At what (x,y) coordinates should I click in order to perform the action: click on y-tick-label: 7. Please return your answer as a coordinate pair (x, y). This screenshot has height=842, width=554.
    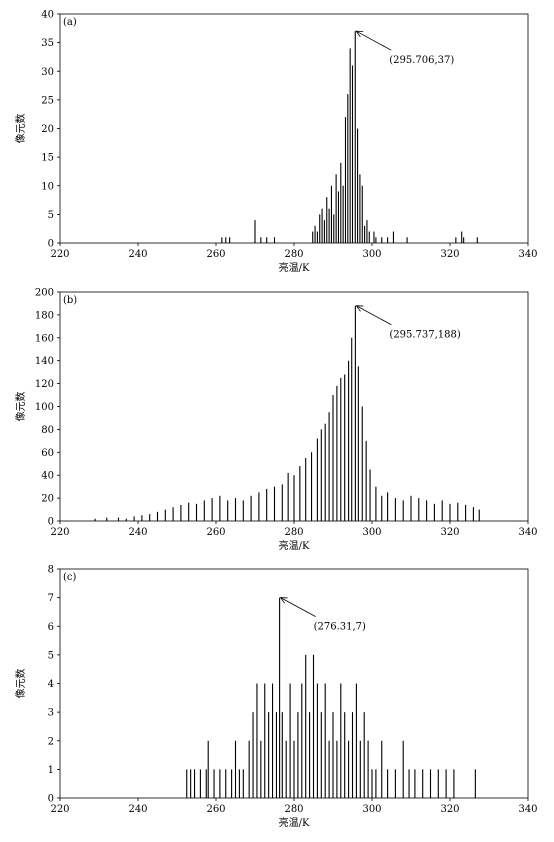
    Looking at the image, I should click on (51, 598).